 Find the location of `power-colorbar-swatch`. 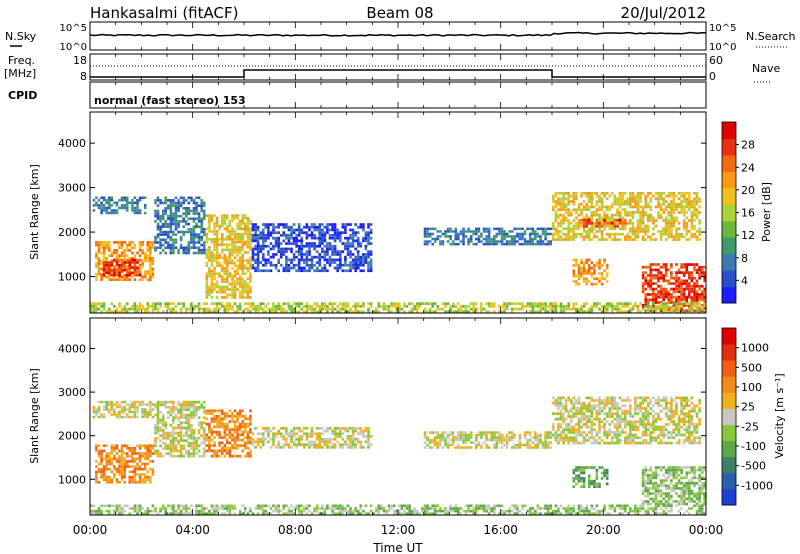

power-colorbar-swatch is located at coordinates (729, 130).